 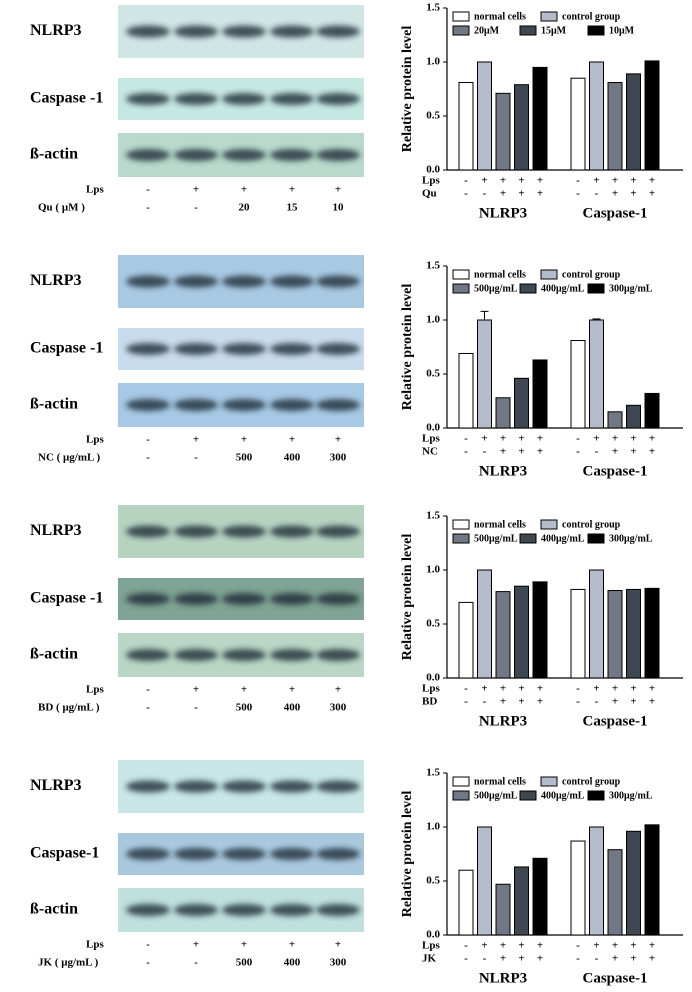 What do you see at coordinates (407, 854) in the screenshot?
I see `y-axis-label: Relative protein level` at bounding box center [407, 854].